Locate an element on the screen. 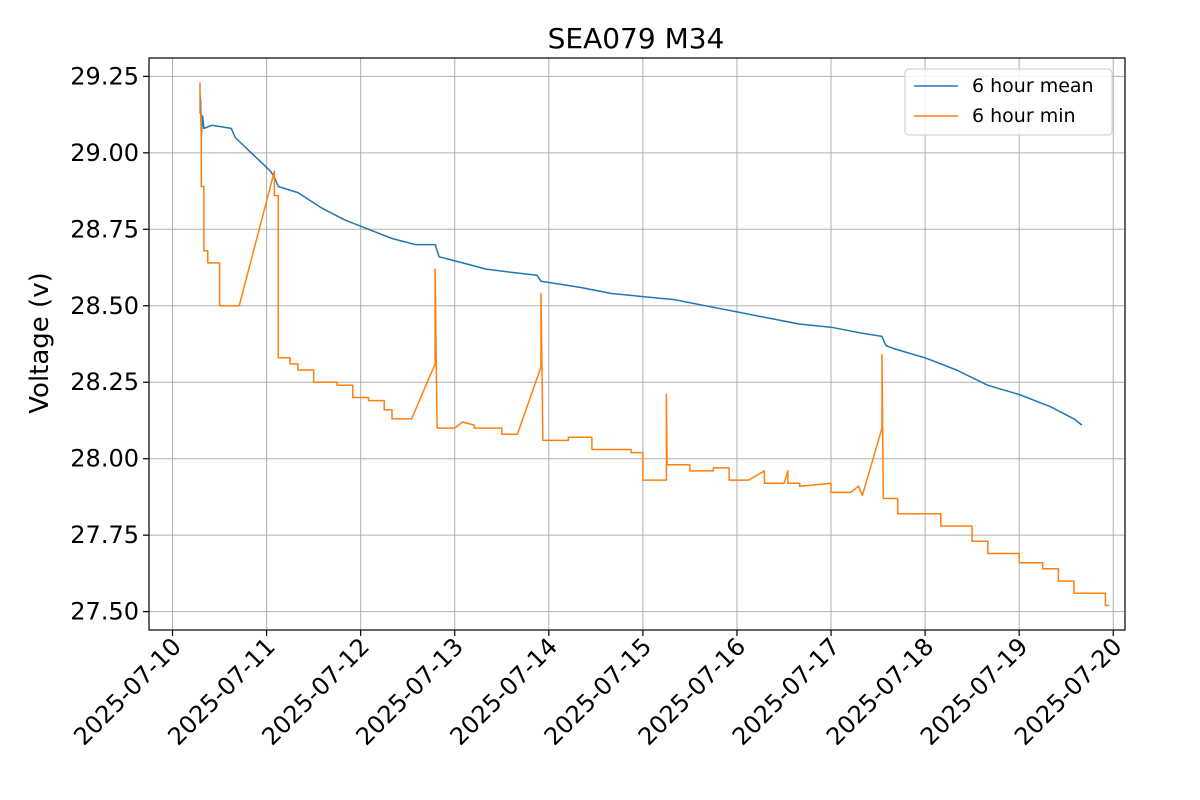  legend-label-min: 6 hour min is located at coordinates (1024, 116).